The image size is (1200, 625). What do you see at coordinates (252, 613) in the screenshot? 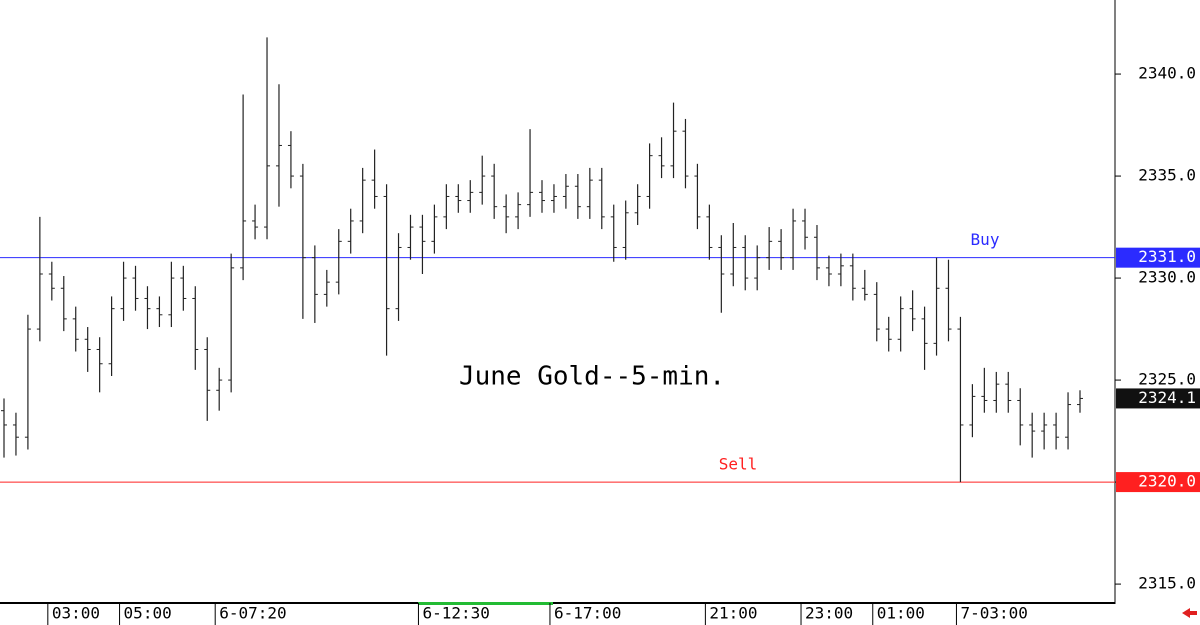
I see `x-tick-label: 6-07:20` at bounding box center [252, 613].